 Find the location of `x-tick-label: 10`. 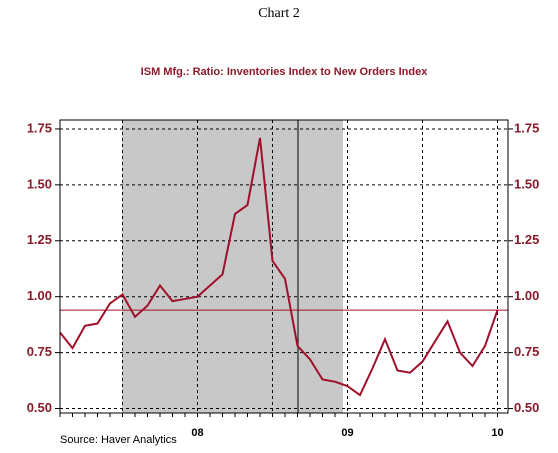

x-tick-label: 10 is located at coordinates (497, 433).